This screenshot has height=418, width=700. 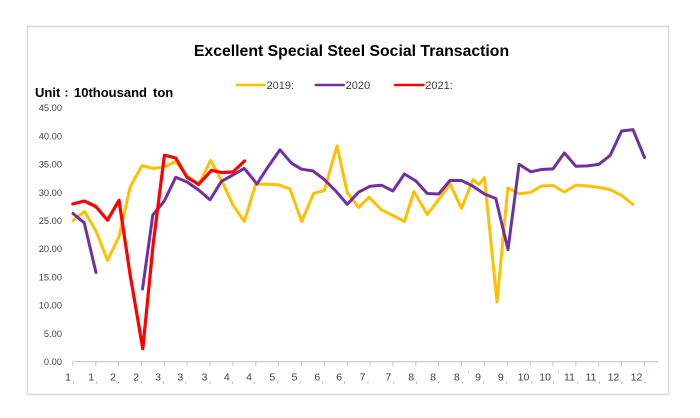 What do you see at coordinates (50, 221) in the screenshot?
I see `svg-text: 25.00` at bounding box center [50, 221].